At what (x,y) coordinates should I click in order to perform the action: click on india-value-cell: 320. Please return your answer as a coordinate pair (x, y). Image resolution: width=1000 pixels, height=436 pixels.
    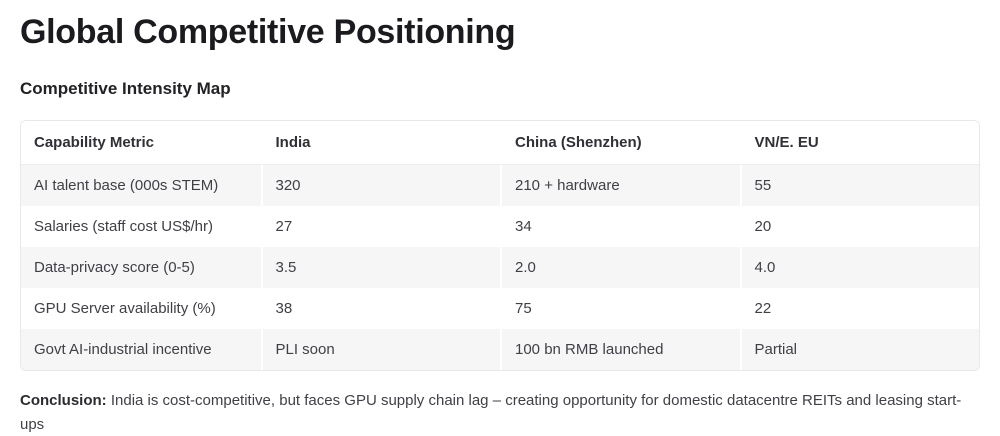
    Looking at the image, I should click on (380, 186).